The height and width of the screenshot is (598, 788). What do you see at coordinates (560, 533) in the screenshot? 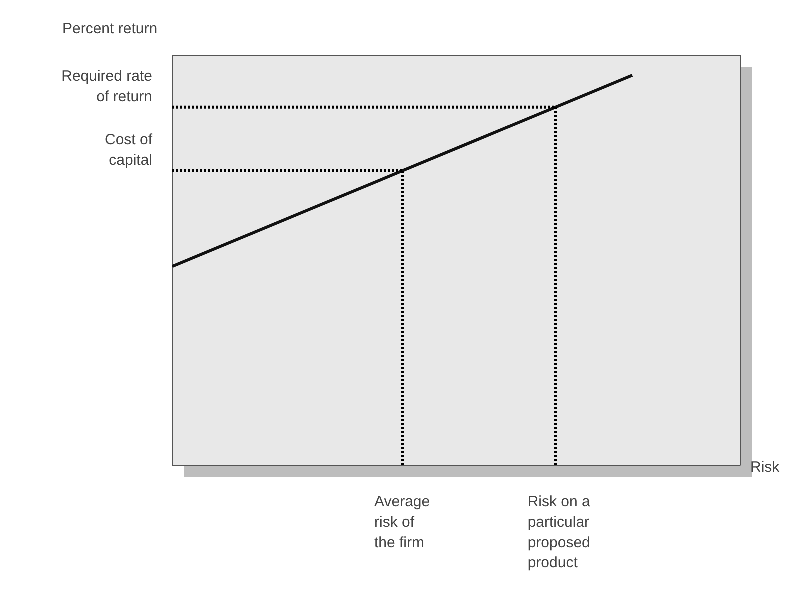
I see `x-tick-label: Risk on a particular proposed product` at bounding box center [560, 533].